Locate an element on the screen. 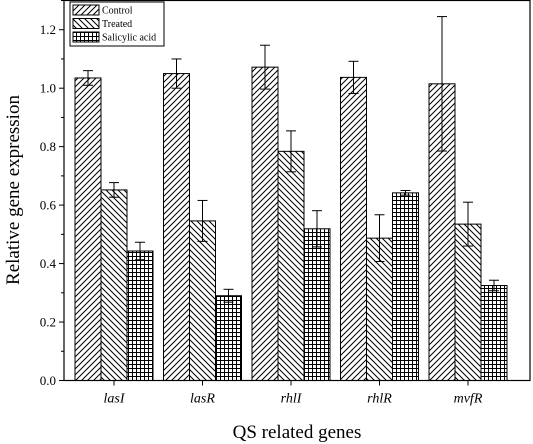 This screenshot has width=533, height=444. x-tick-label-rhlR: rhlR is located at coordinates (379, 399).